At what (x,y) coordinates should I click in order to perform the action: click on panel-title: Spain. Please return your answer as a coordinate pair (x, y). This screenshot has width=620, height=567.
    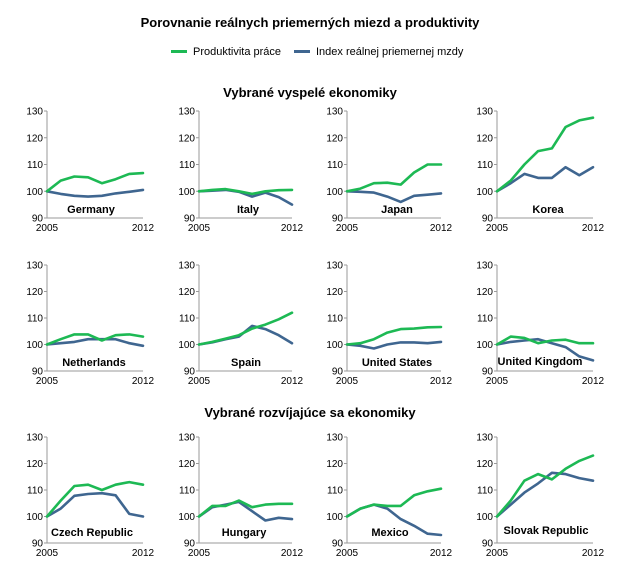
    Looking at the image, I should click on (246, 363).